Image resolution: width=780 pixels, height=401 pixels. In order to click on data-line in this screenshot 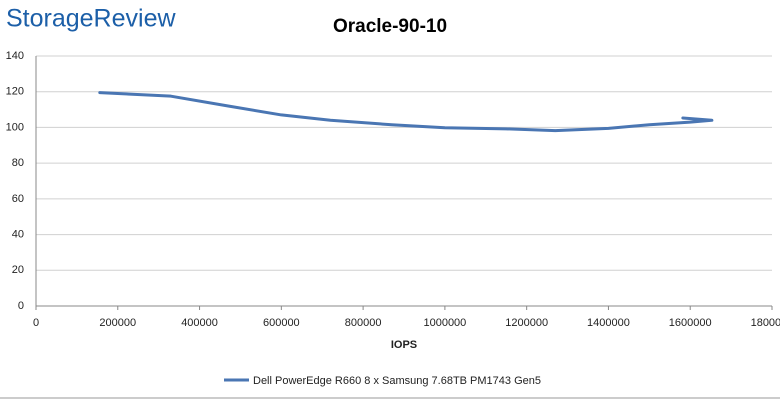, I will do `click(406, 112)`.